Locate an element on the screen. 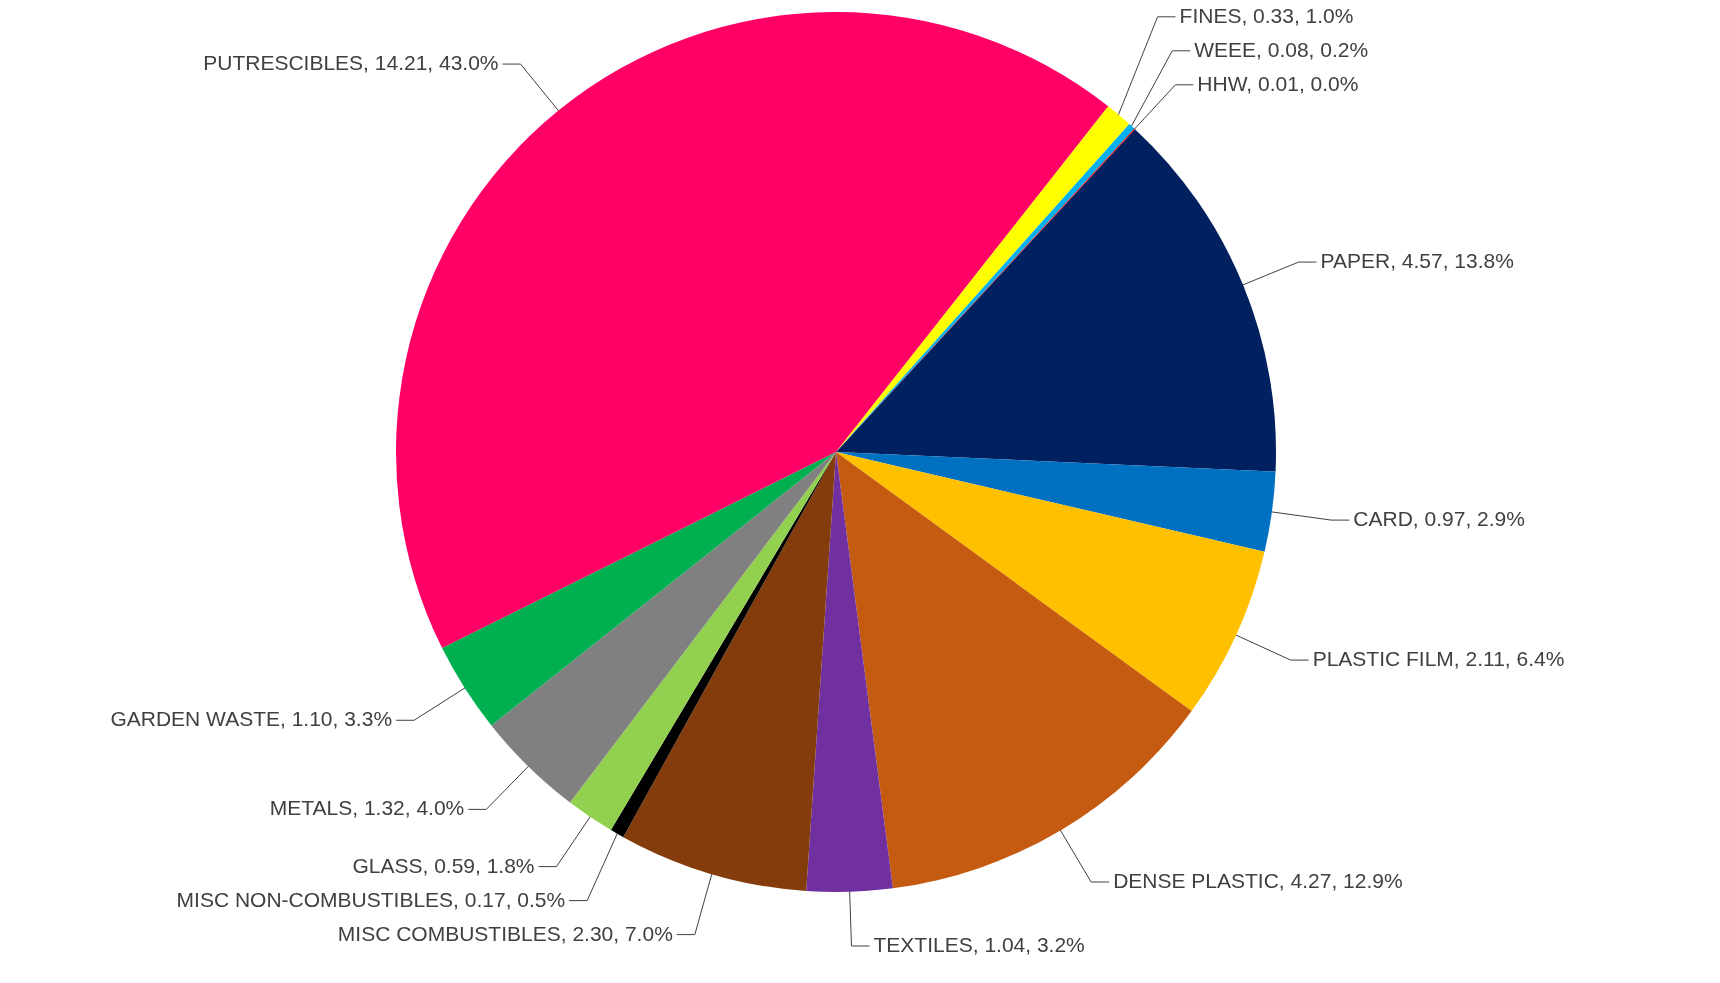  slice-label: FINES, 0.33, 1.0% is located at coordinates (1266, 15).